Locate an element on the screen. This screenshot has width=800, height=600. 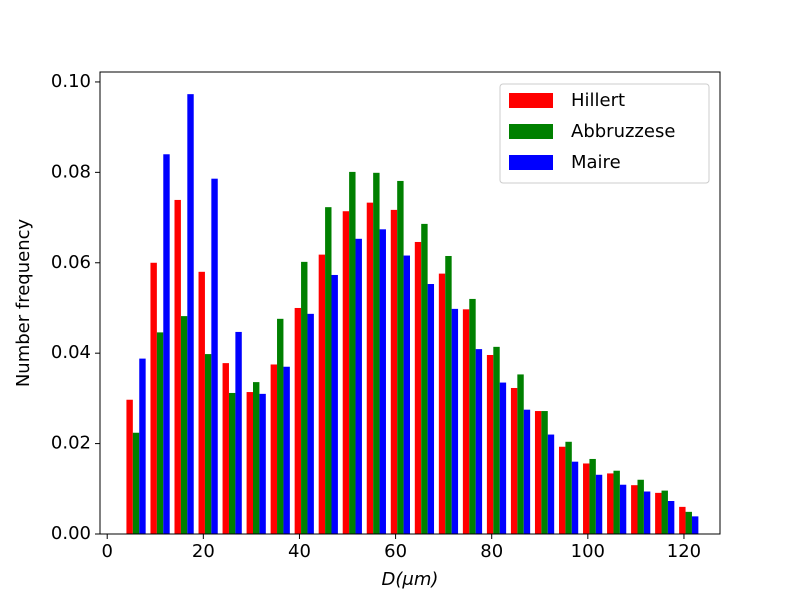
x-axis-label: D(μm) is located at coordinates (410, 579).